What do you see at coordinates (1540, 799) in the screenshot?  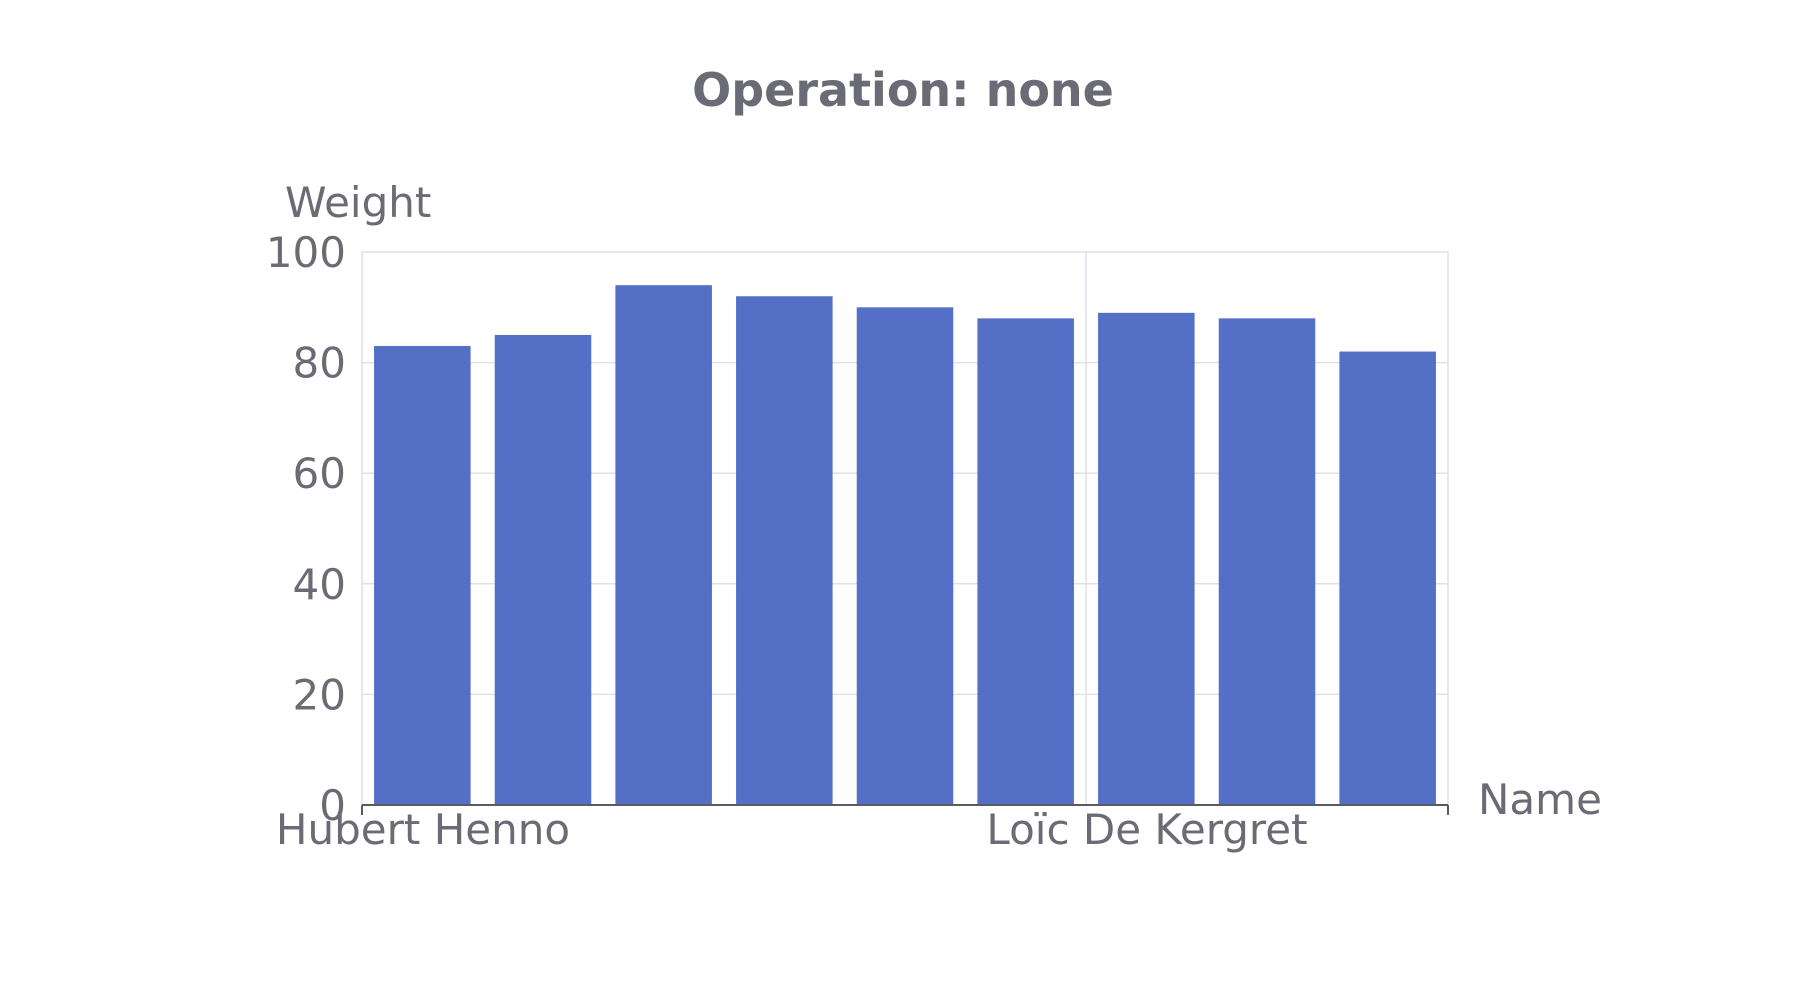 I see `x-axis-label: Name` at bounding box center [1540, 799].